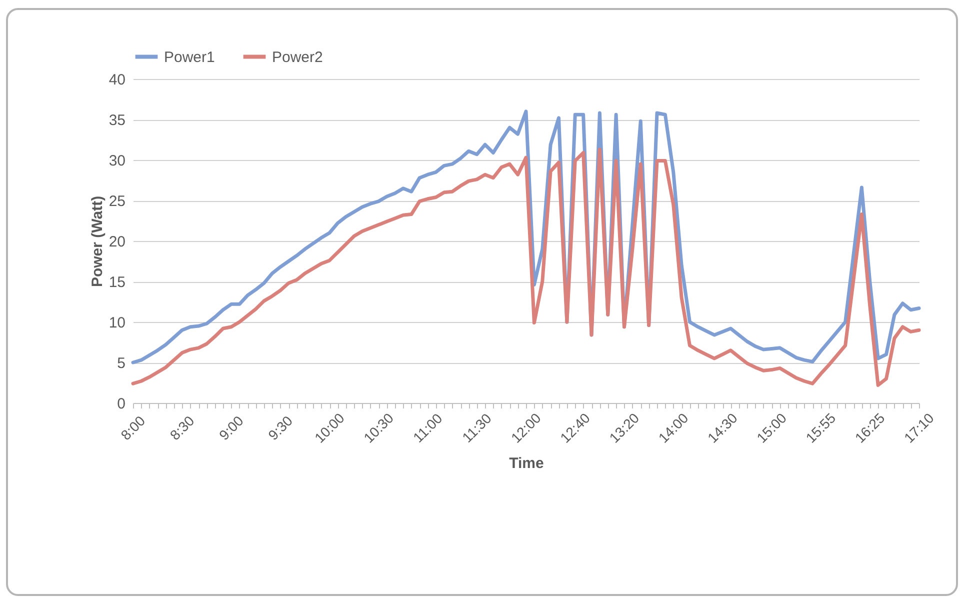  I want to click on legend-label: Power1, so click(189, 57).